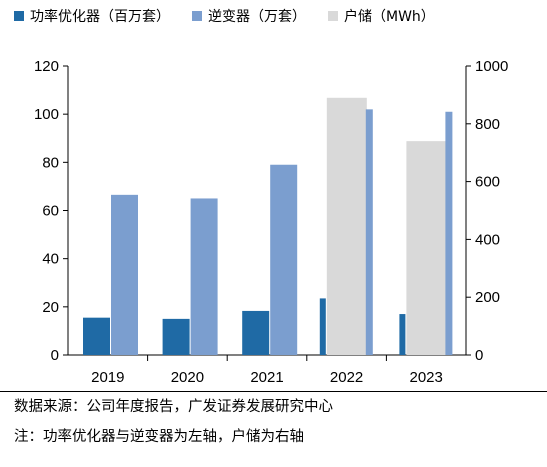  What do you see at coordinates (173, 407) in the screenshot?
I see `source-note: 数据来源：公司年度报告，广发证券发展研究中心` at bounding box center [173, 407].